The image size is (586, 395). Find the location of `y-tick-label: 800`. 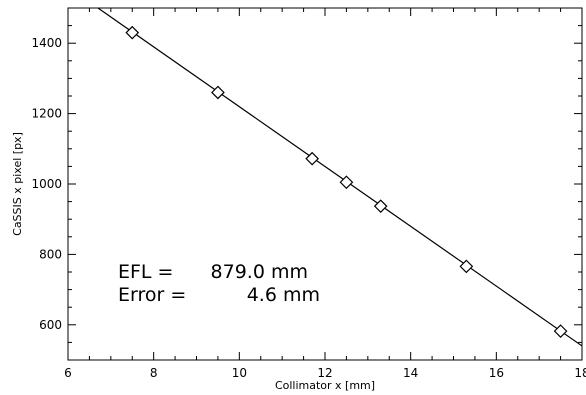

y-tick-label: 800 is located at coordinates (50, 254).